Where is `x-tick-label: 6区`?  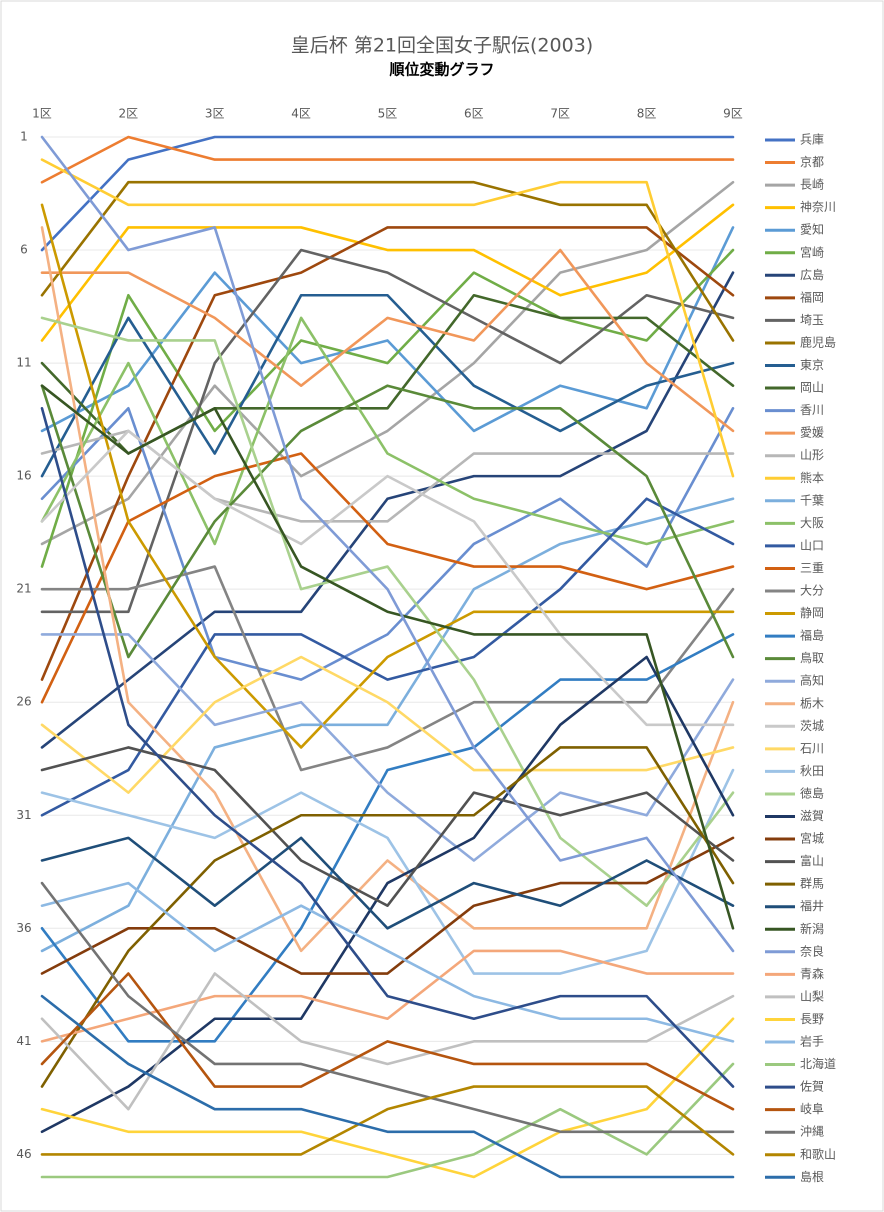
x-tick-label: 6区 is located at coordinates (474, 114).